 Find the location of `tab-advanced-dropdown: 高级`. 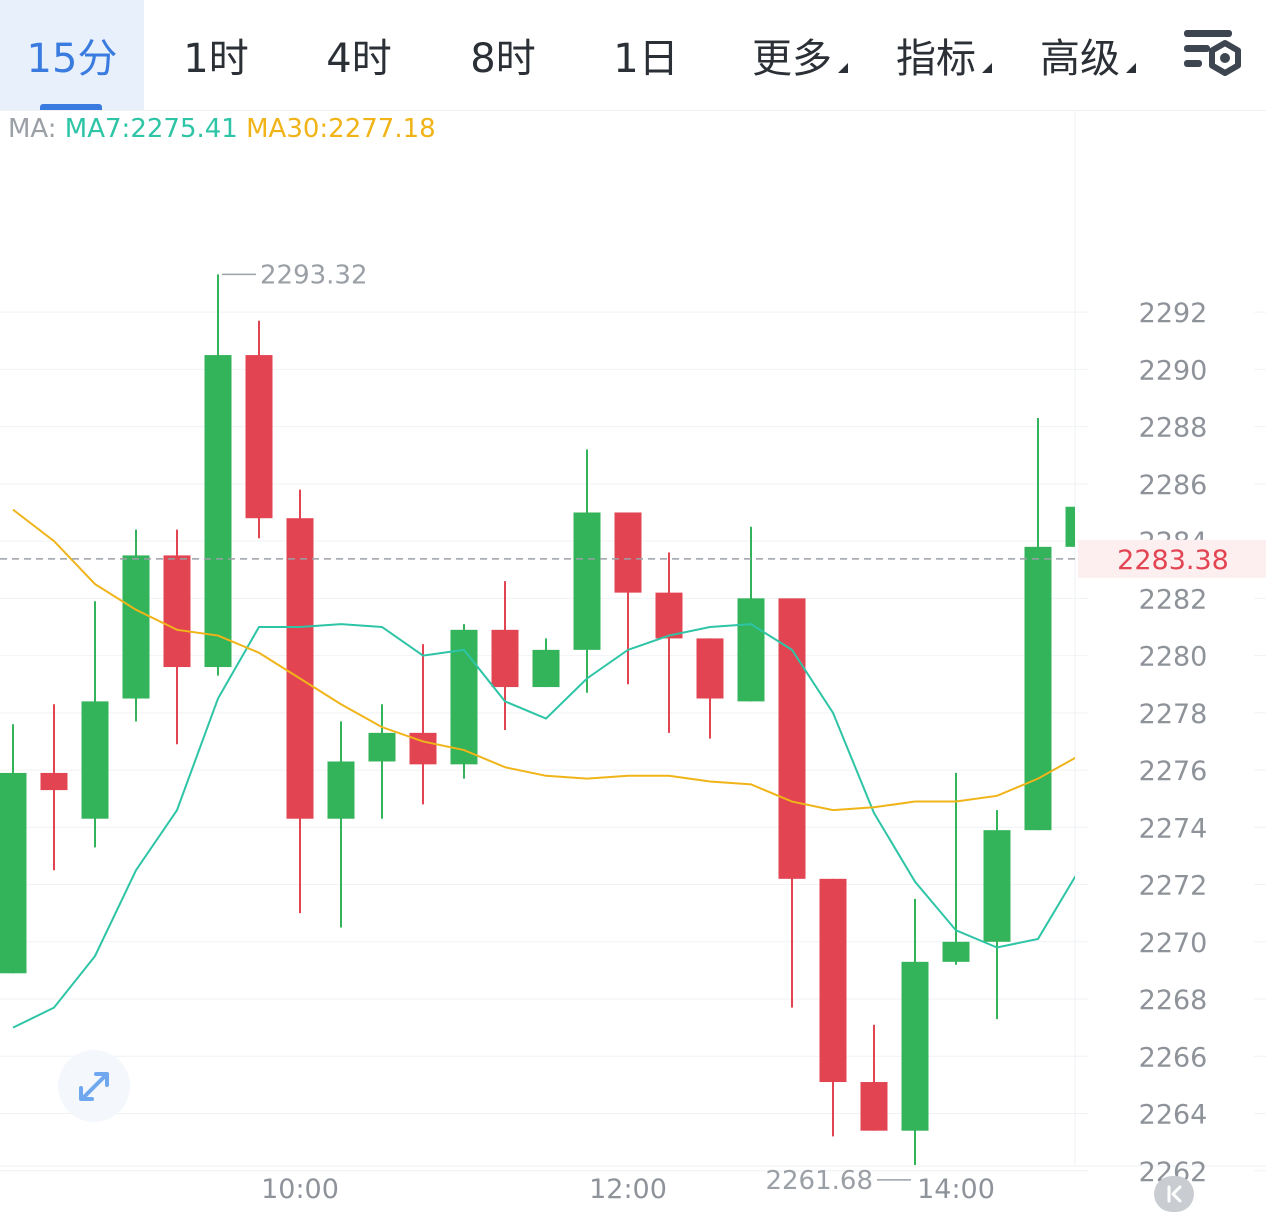

tab-advanced-dropdown: 高级 is located at coordinates (1088, 55).